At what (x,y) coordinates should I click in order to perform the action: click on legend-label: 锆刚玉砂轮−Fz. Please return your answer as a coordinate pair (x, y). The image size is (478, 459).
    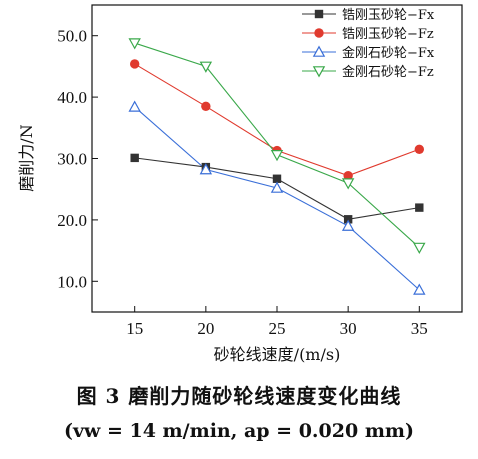
    Looking at the image, I should click on (388, 34).